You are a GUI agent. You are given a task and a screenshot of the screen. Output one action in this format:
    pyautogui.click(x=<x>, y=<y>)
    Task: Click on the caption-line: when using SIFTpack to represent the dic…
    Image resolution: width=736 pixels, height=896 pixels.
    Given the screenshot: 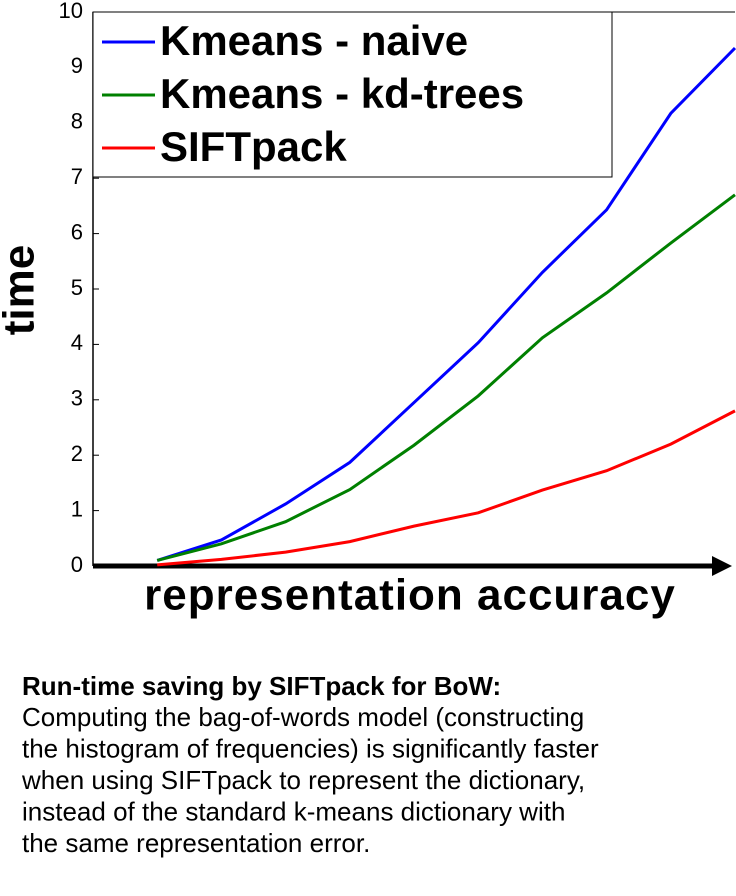 What is the action you would take?
    pyautogui.click(x=303, y=780)
    